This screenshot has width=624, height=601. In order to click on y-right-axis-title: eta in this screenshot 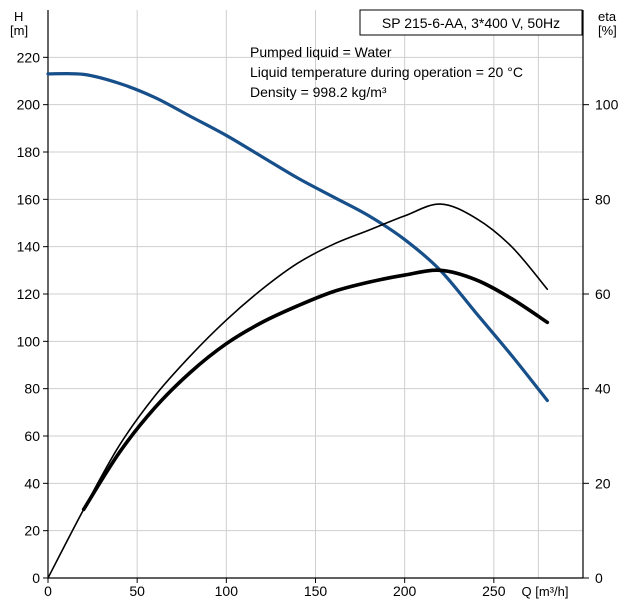, I will do `click(607, 16)`.